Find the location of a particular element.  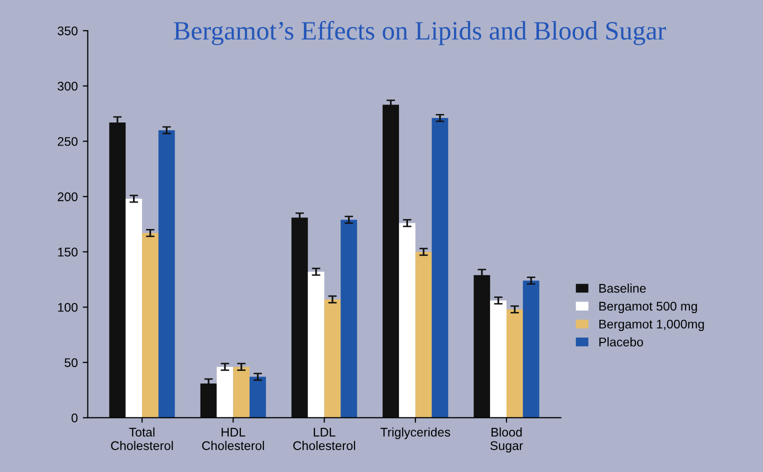

x-tick-label: Blood Sugar is located at coordinates (506, 440).